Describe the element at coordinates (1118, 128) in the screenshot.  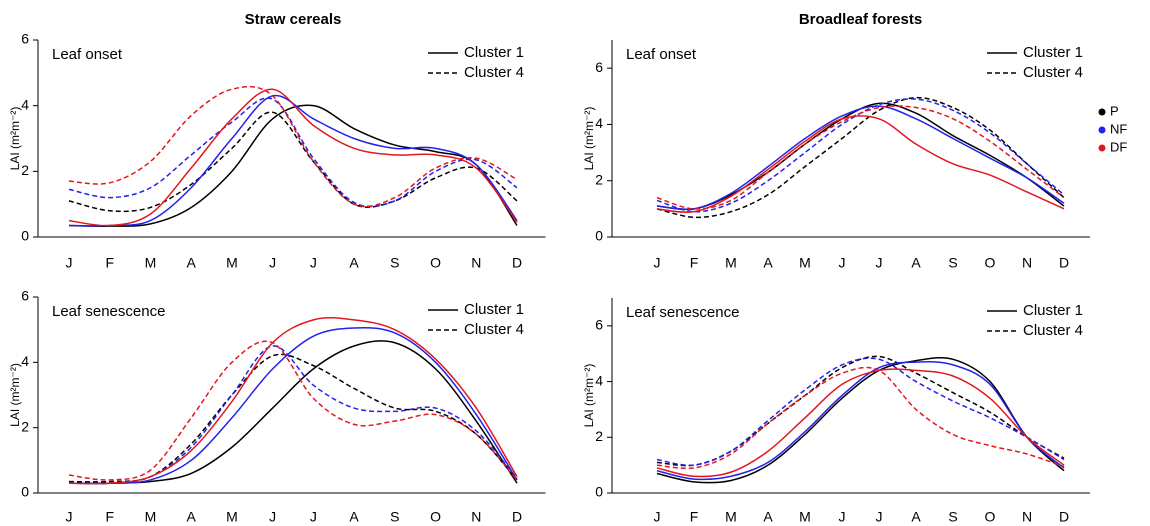
I see `legend-label: NF` at that location.